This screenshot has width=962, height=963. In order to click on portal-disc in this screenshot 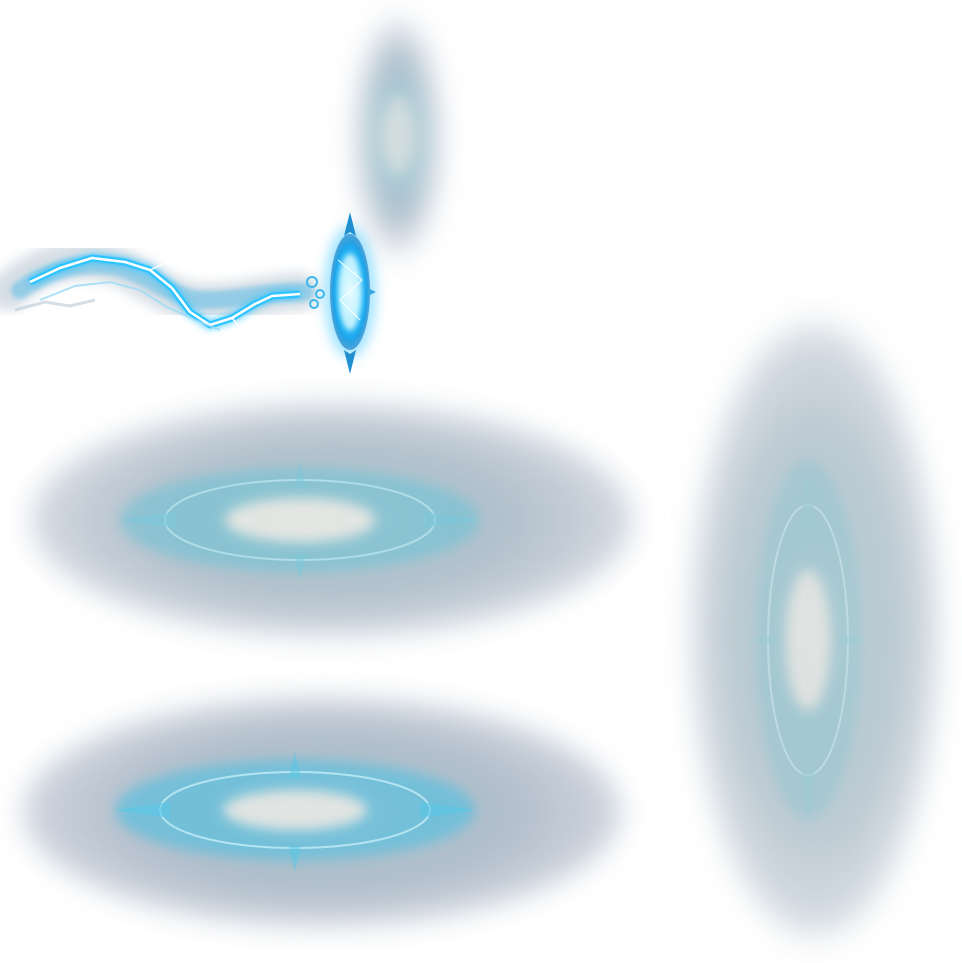, I will do `click(350, 293)`.